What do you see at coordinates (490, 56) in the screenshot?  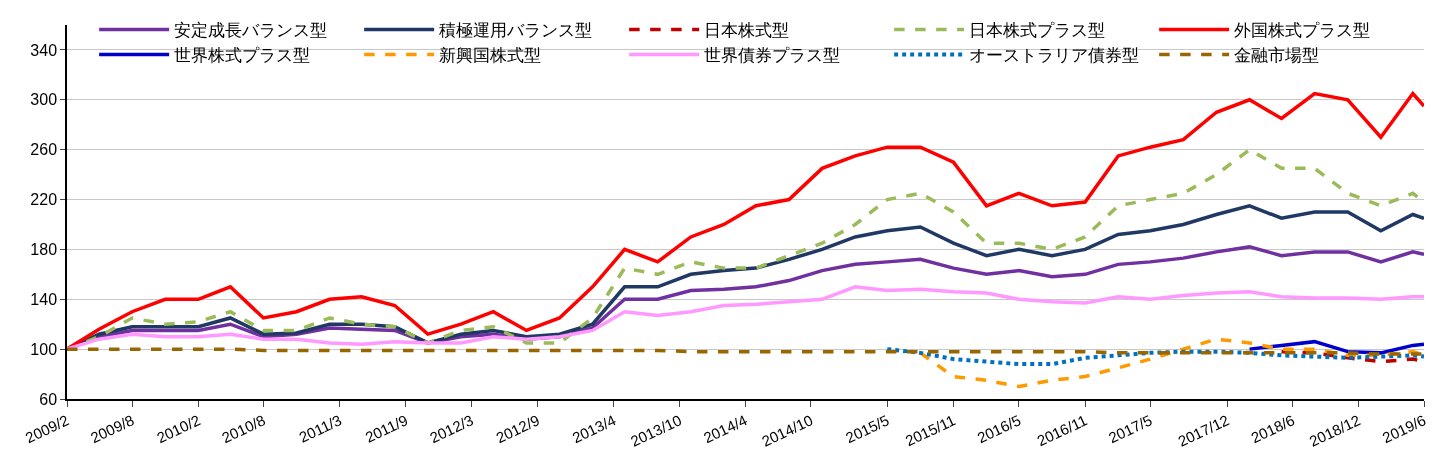 I see `legend-label: 新興国株式型` at bounding box center [490, 56].